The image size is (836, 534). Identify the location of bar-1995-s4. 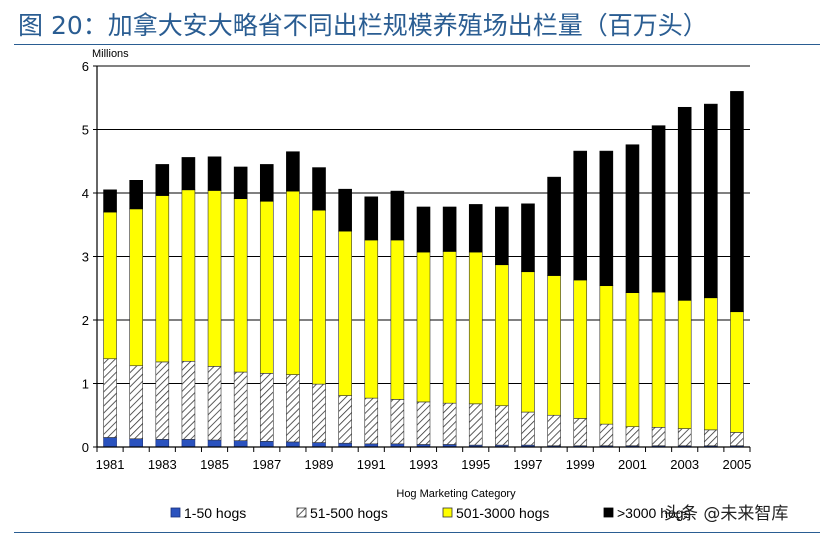
(475, 228).